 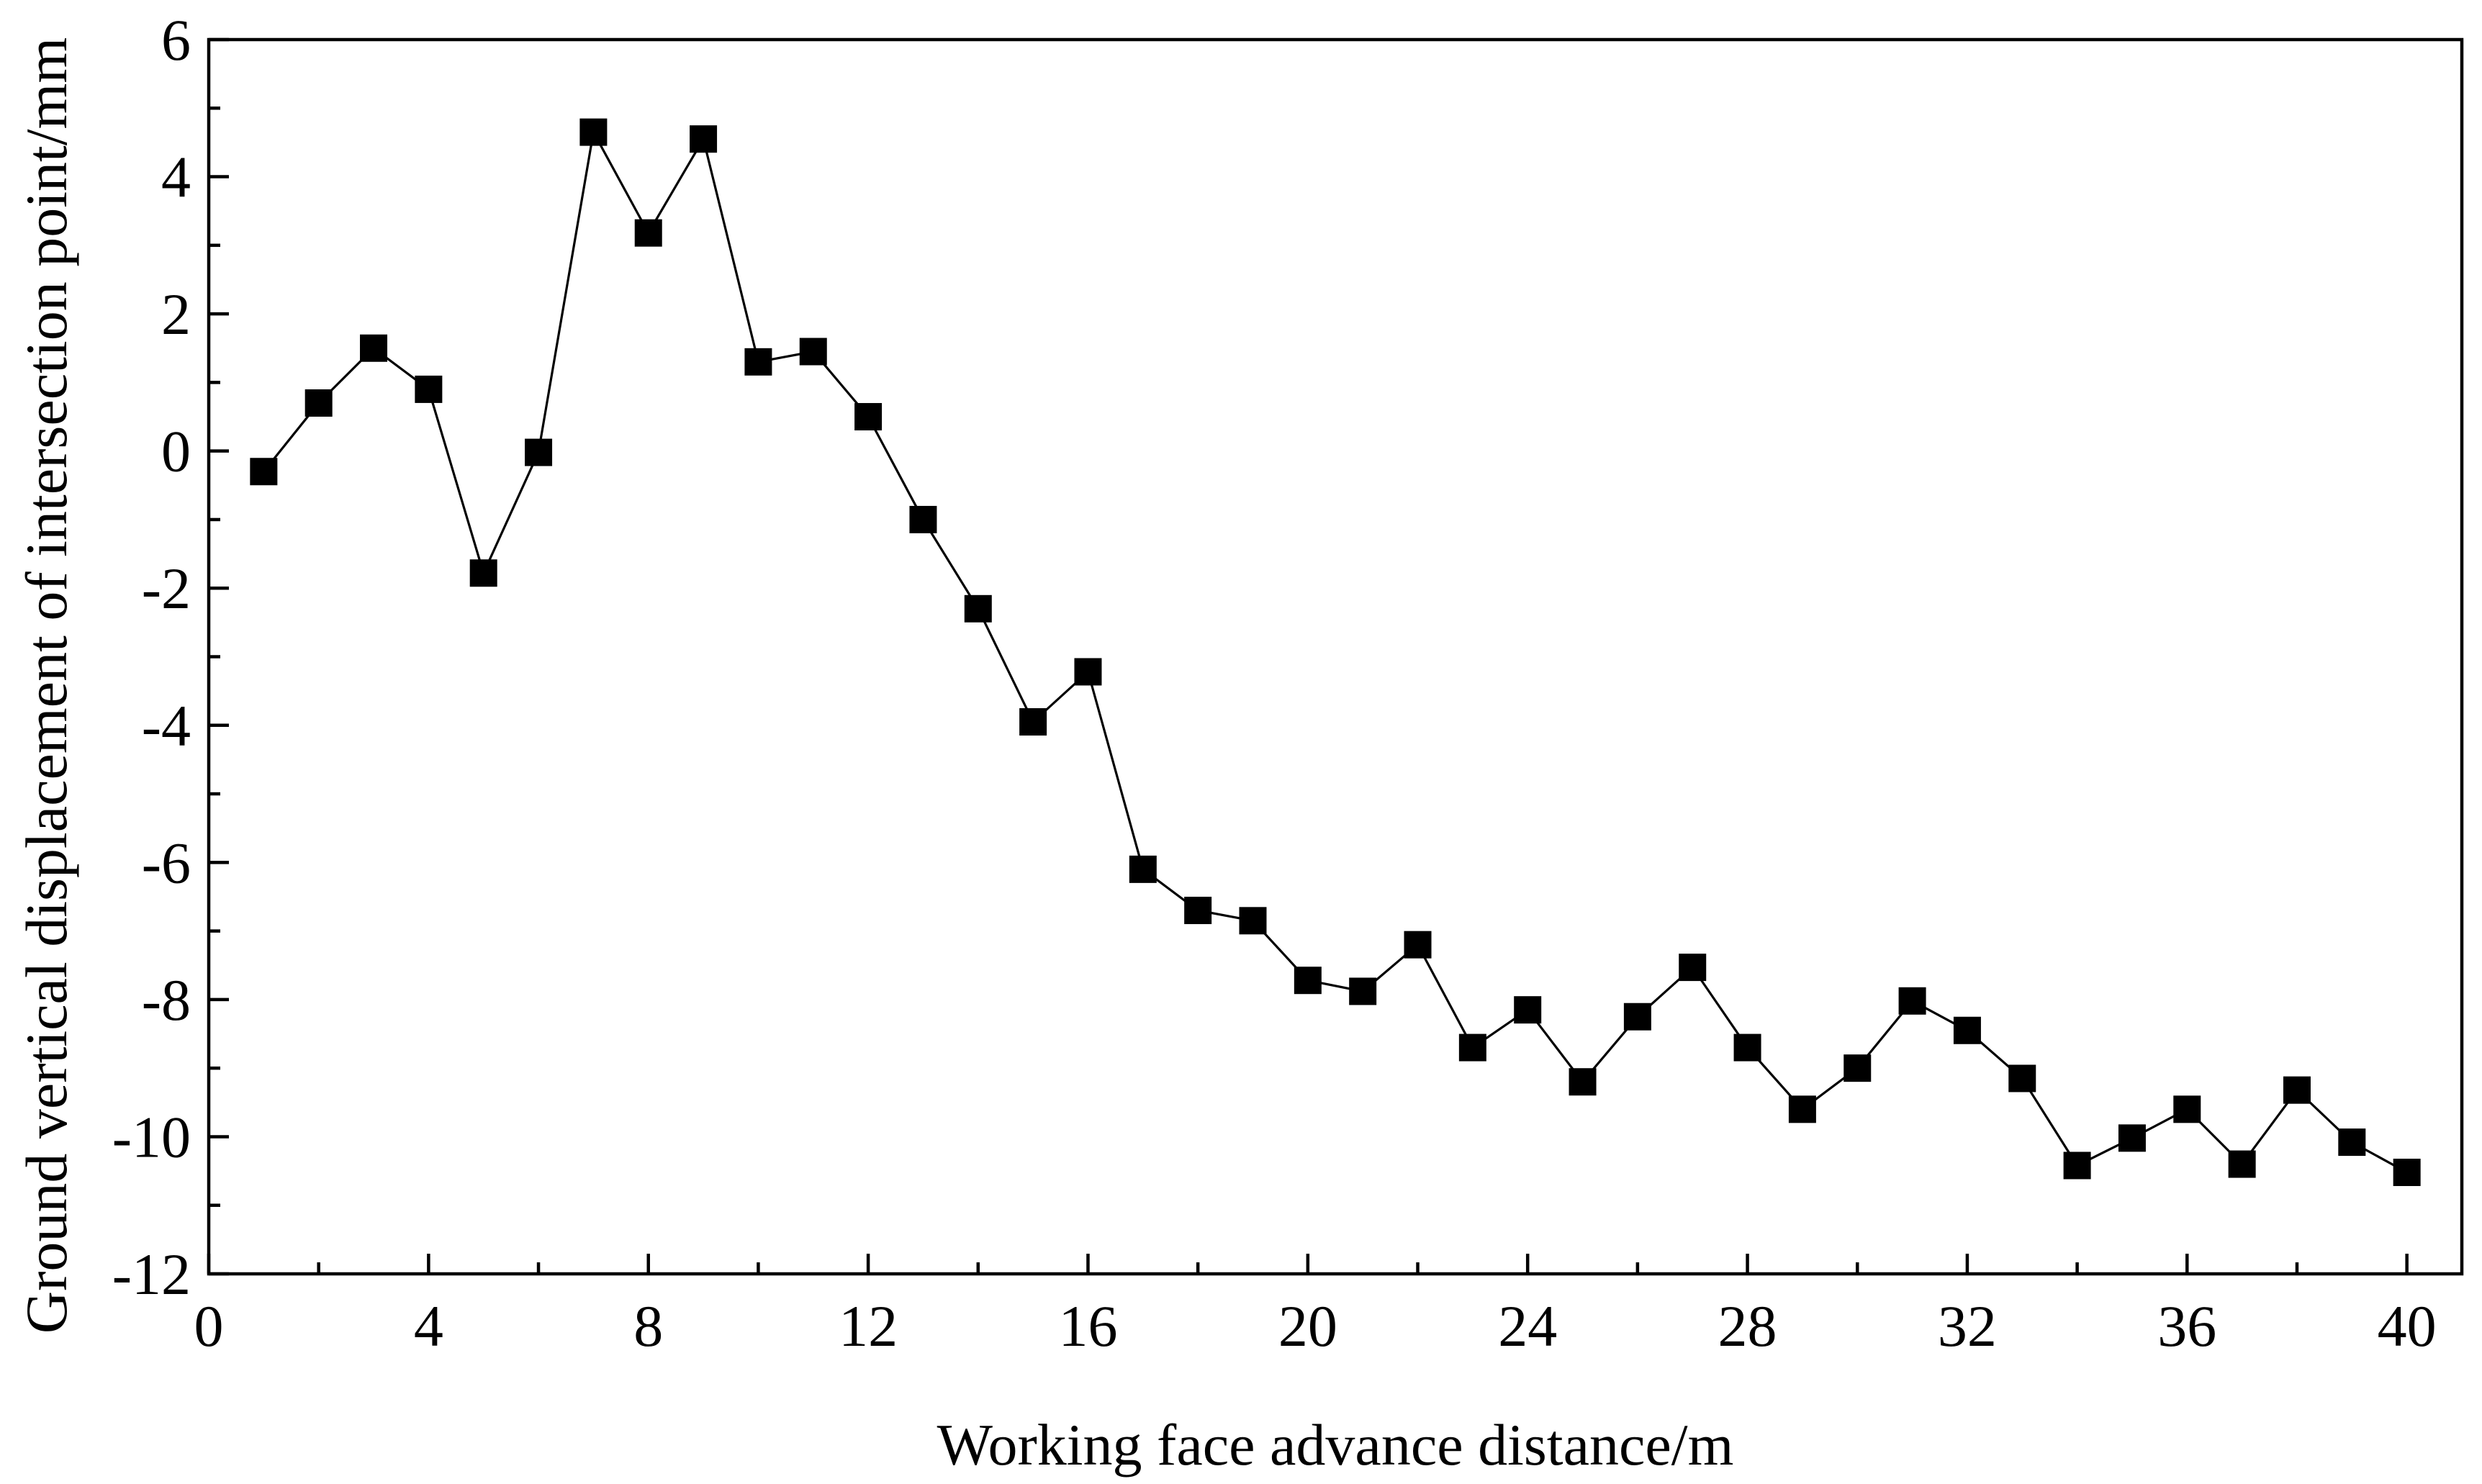 What do you see at coordinates (1307, 1326) in the screenshot?
I see `x-tick-label: 20` at bounding box center [1307, 1326].